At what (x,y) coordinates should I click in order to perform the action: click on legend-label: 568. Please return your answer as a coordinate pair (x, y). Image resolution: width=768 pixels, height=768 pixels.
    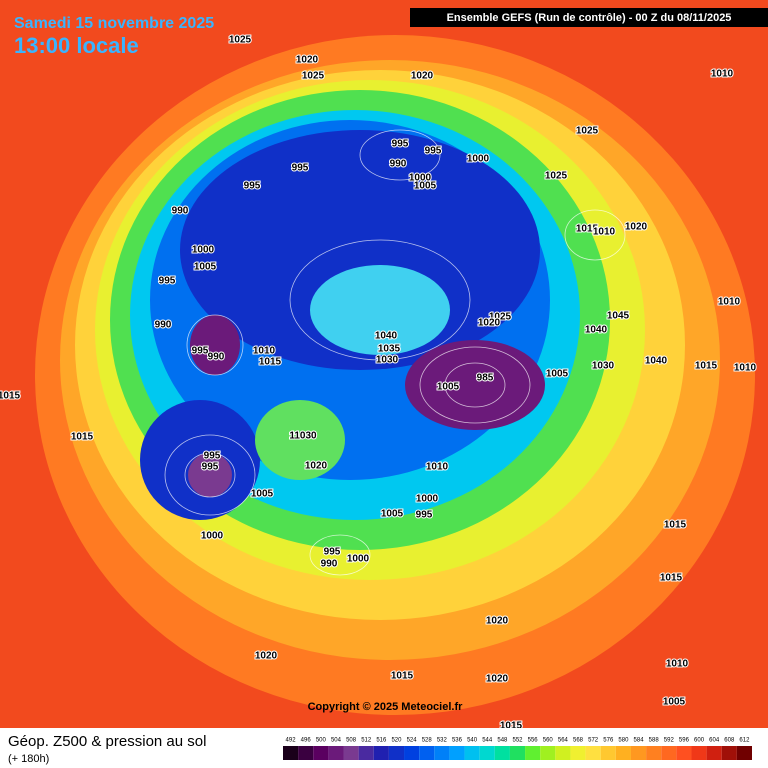
    Looking at the image, I should click on (578, 741).